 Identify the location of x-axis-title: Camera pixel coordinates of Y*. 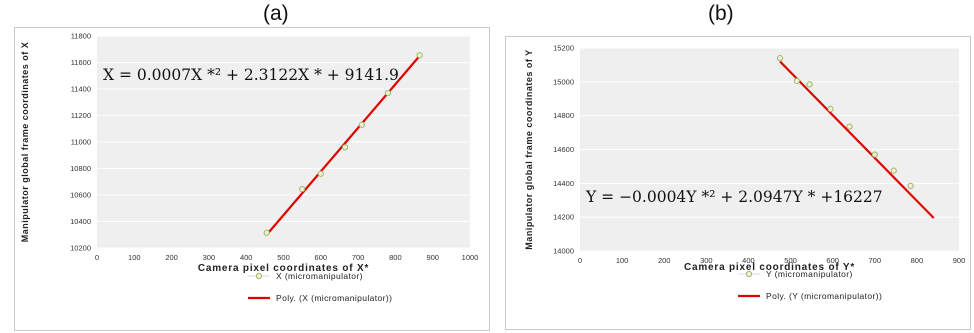
(769, 267).